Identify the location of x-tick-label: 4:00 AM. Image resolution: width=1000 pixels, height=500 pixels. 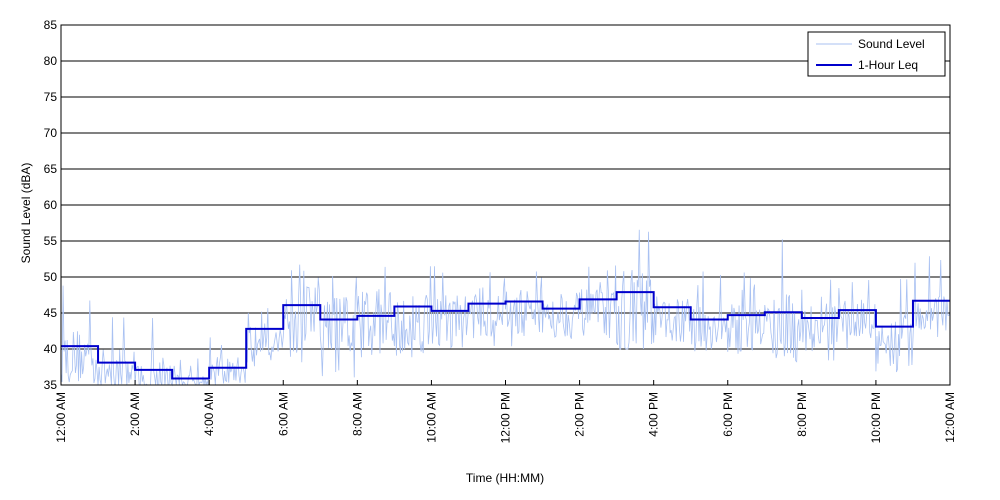
(209, 414).